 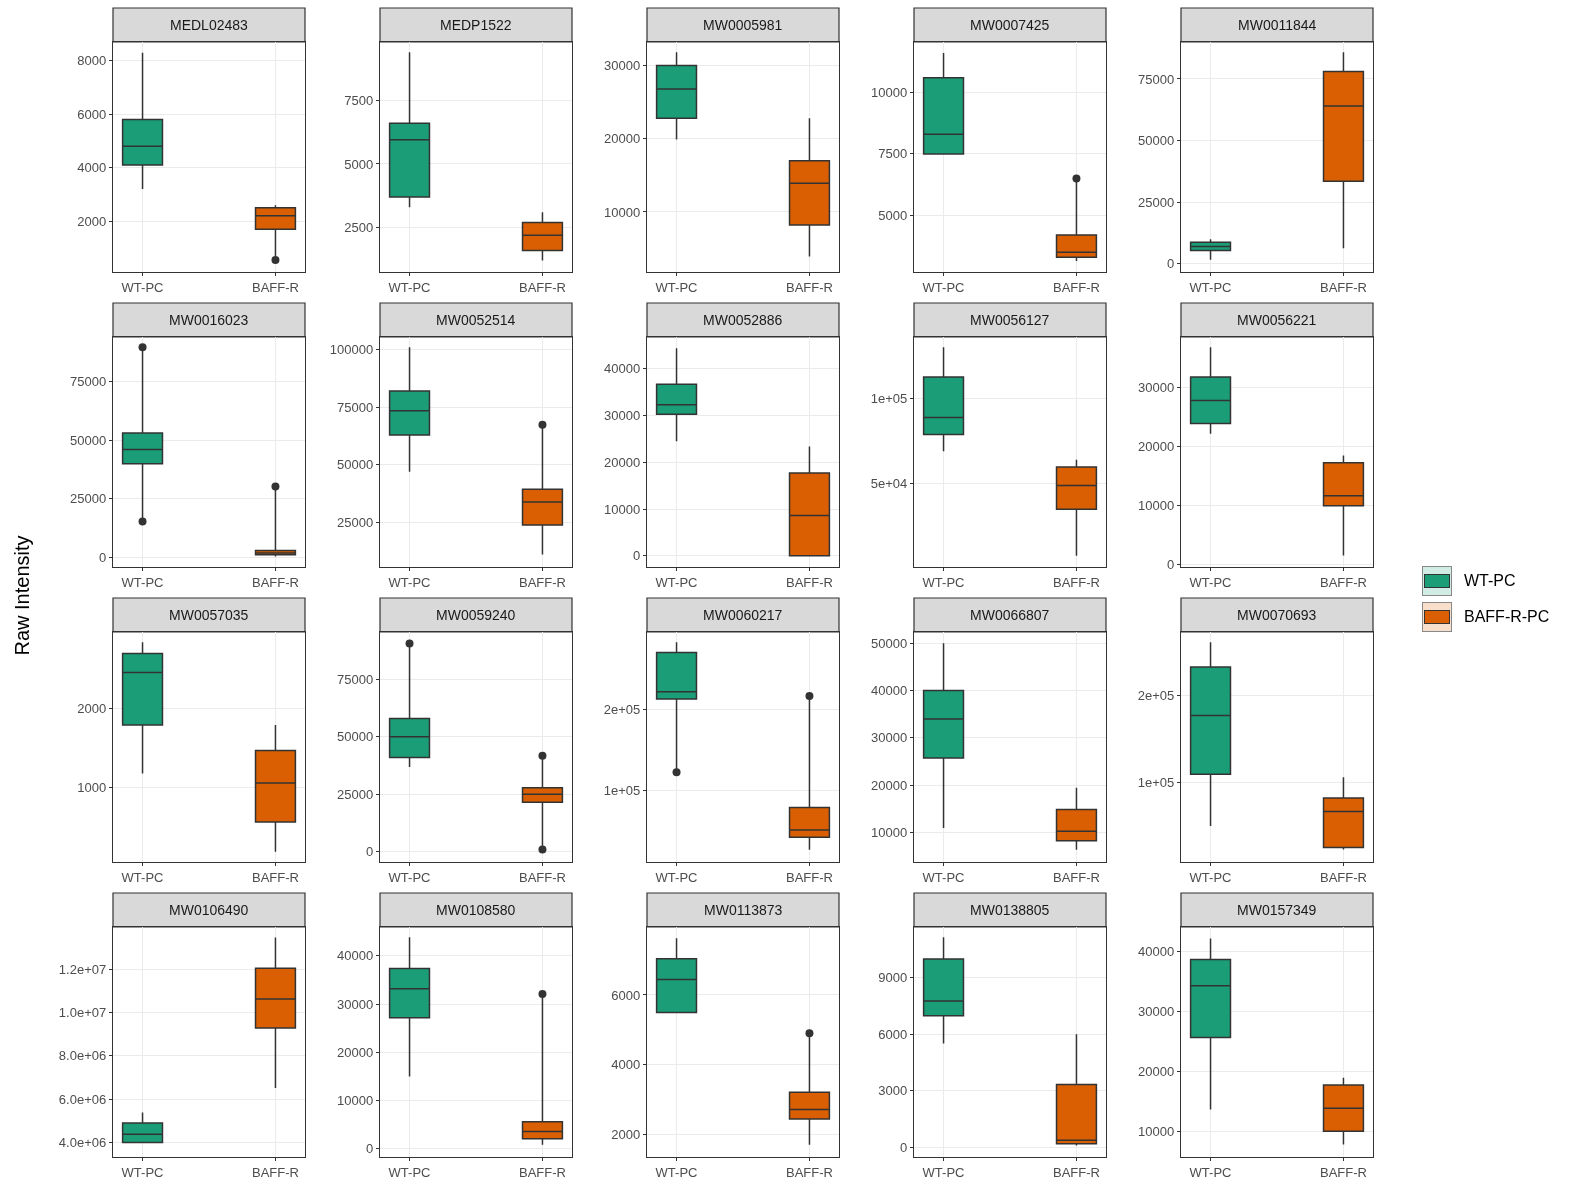 I want to click on chart-title: MW0005981, so click(x=743, y=25).